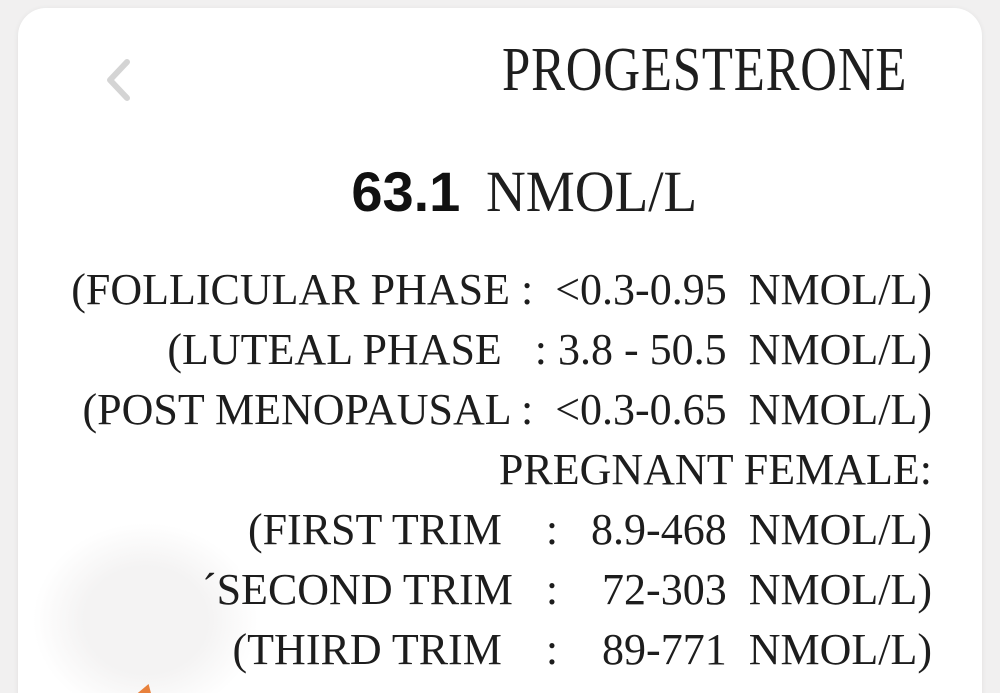 This screenshot has height=693, width=1000. Describe the element at coordinates (582, 649) in the screenshot. I see `reference-line-third-trim: (THIRD TRIM : 89-771 NMOL/L)` at that location.